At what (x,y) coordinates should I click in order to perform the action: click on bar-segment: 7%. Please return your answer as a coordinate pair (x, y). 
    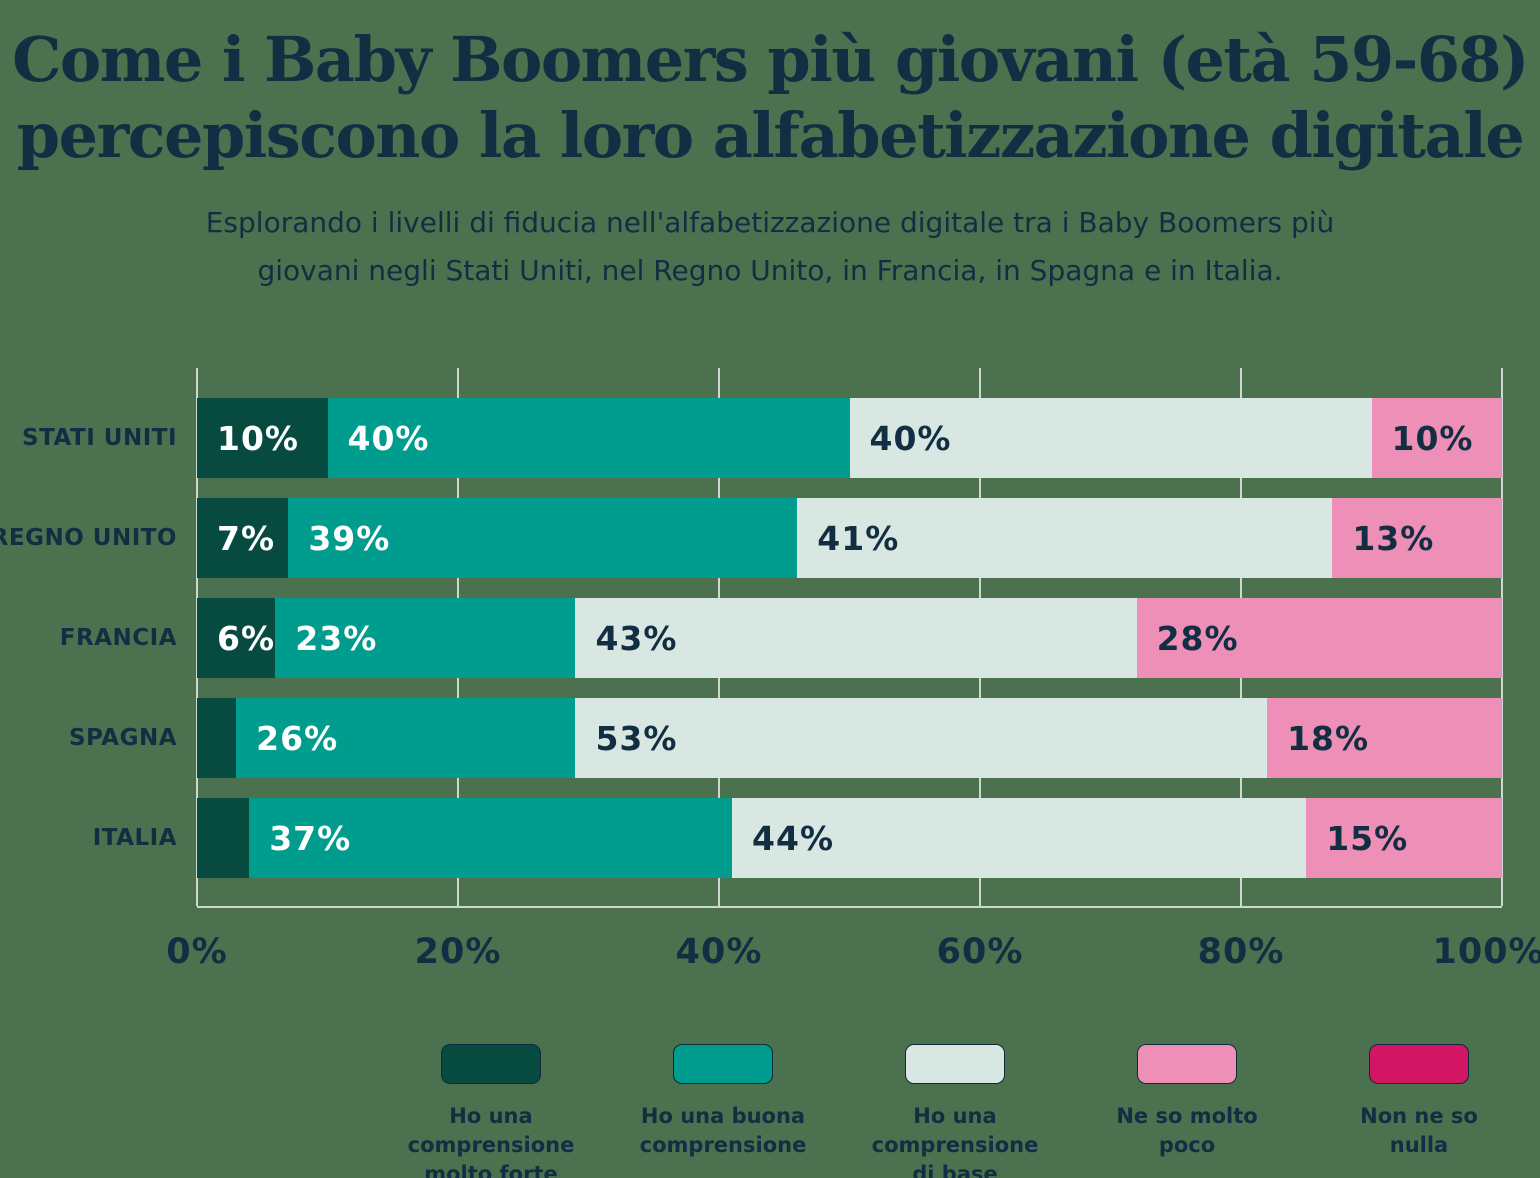
    Looking at the image, I should click on (243, 538).